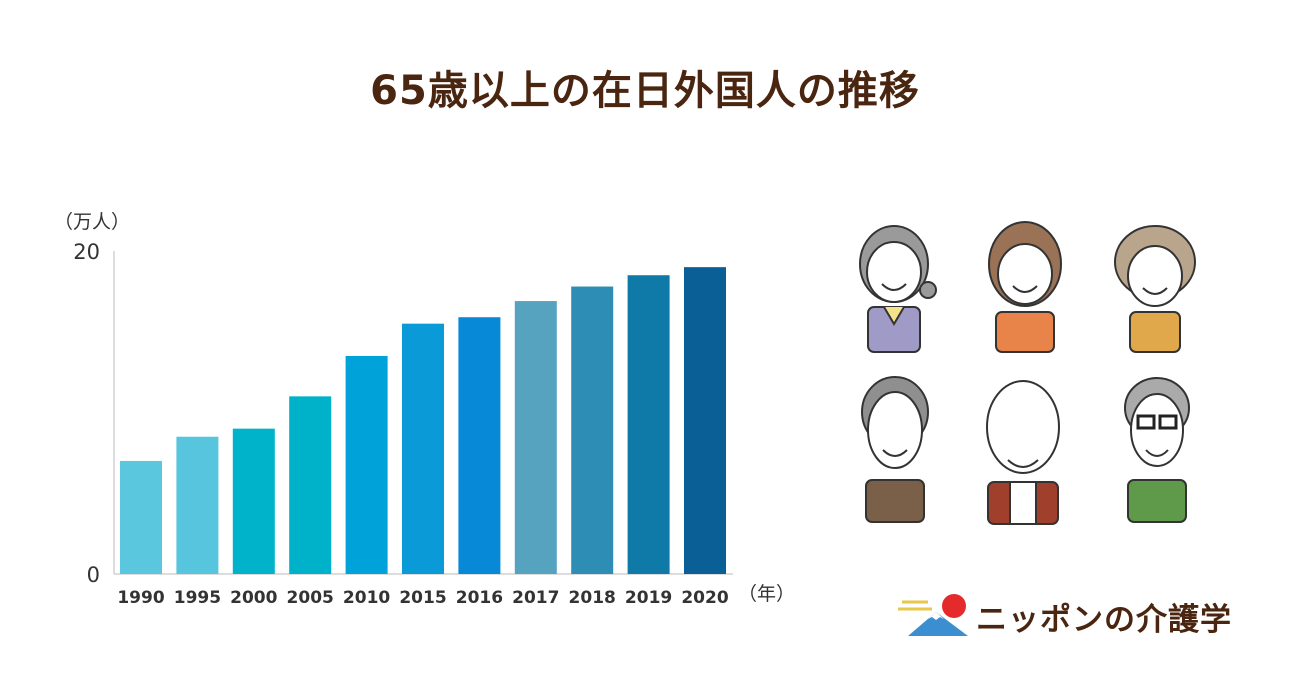 The height and width of the screenshot is (675, 1290). What do you see at coordinates (86, 252) in the screenshot?
I see `y-tick-label: 20` at bounding box center [86, 252].